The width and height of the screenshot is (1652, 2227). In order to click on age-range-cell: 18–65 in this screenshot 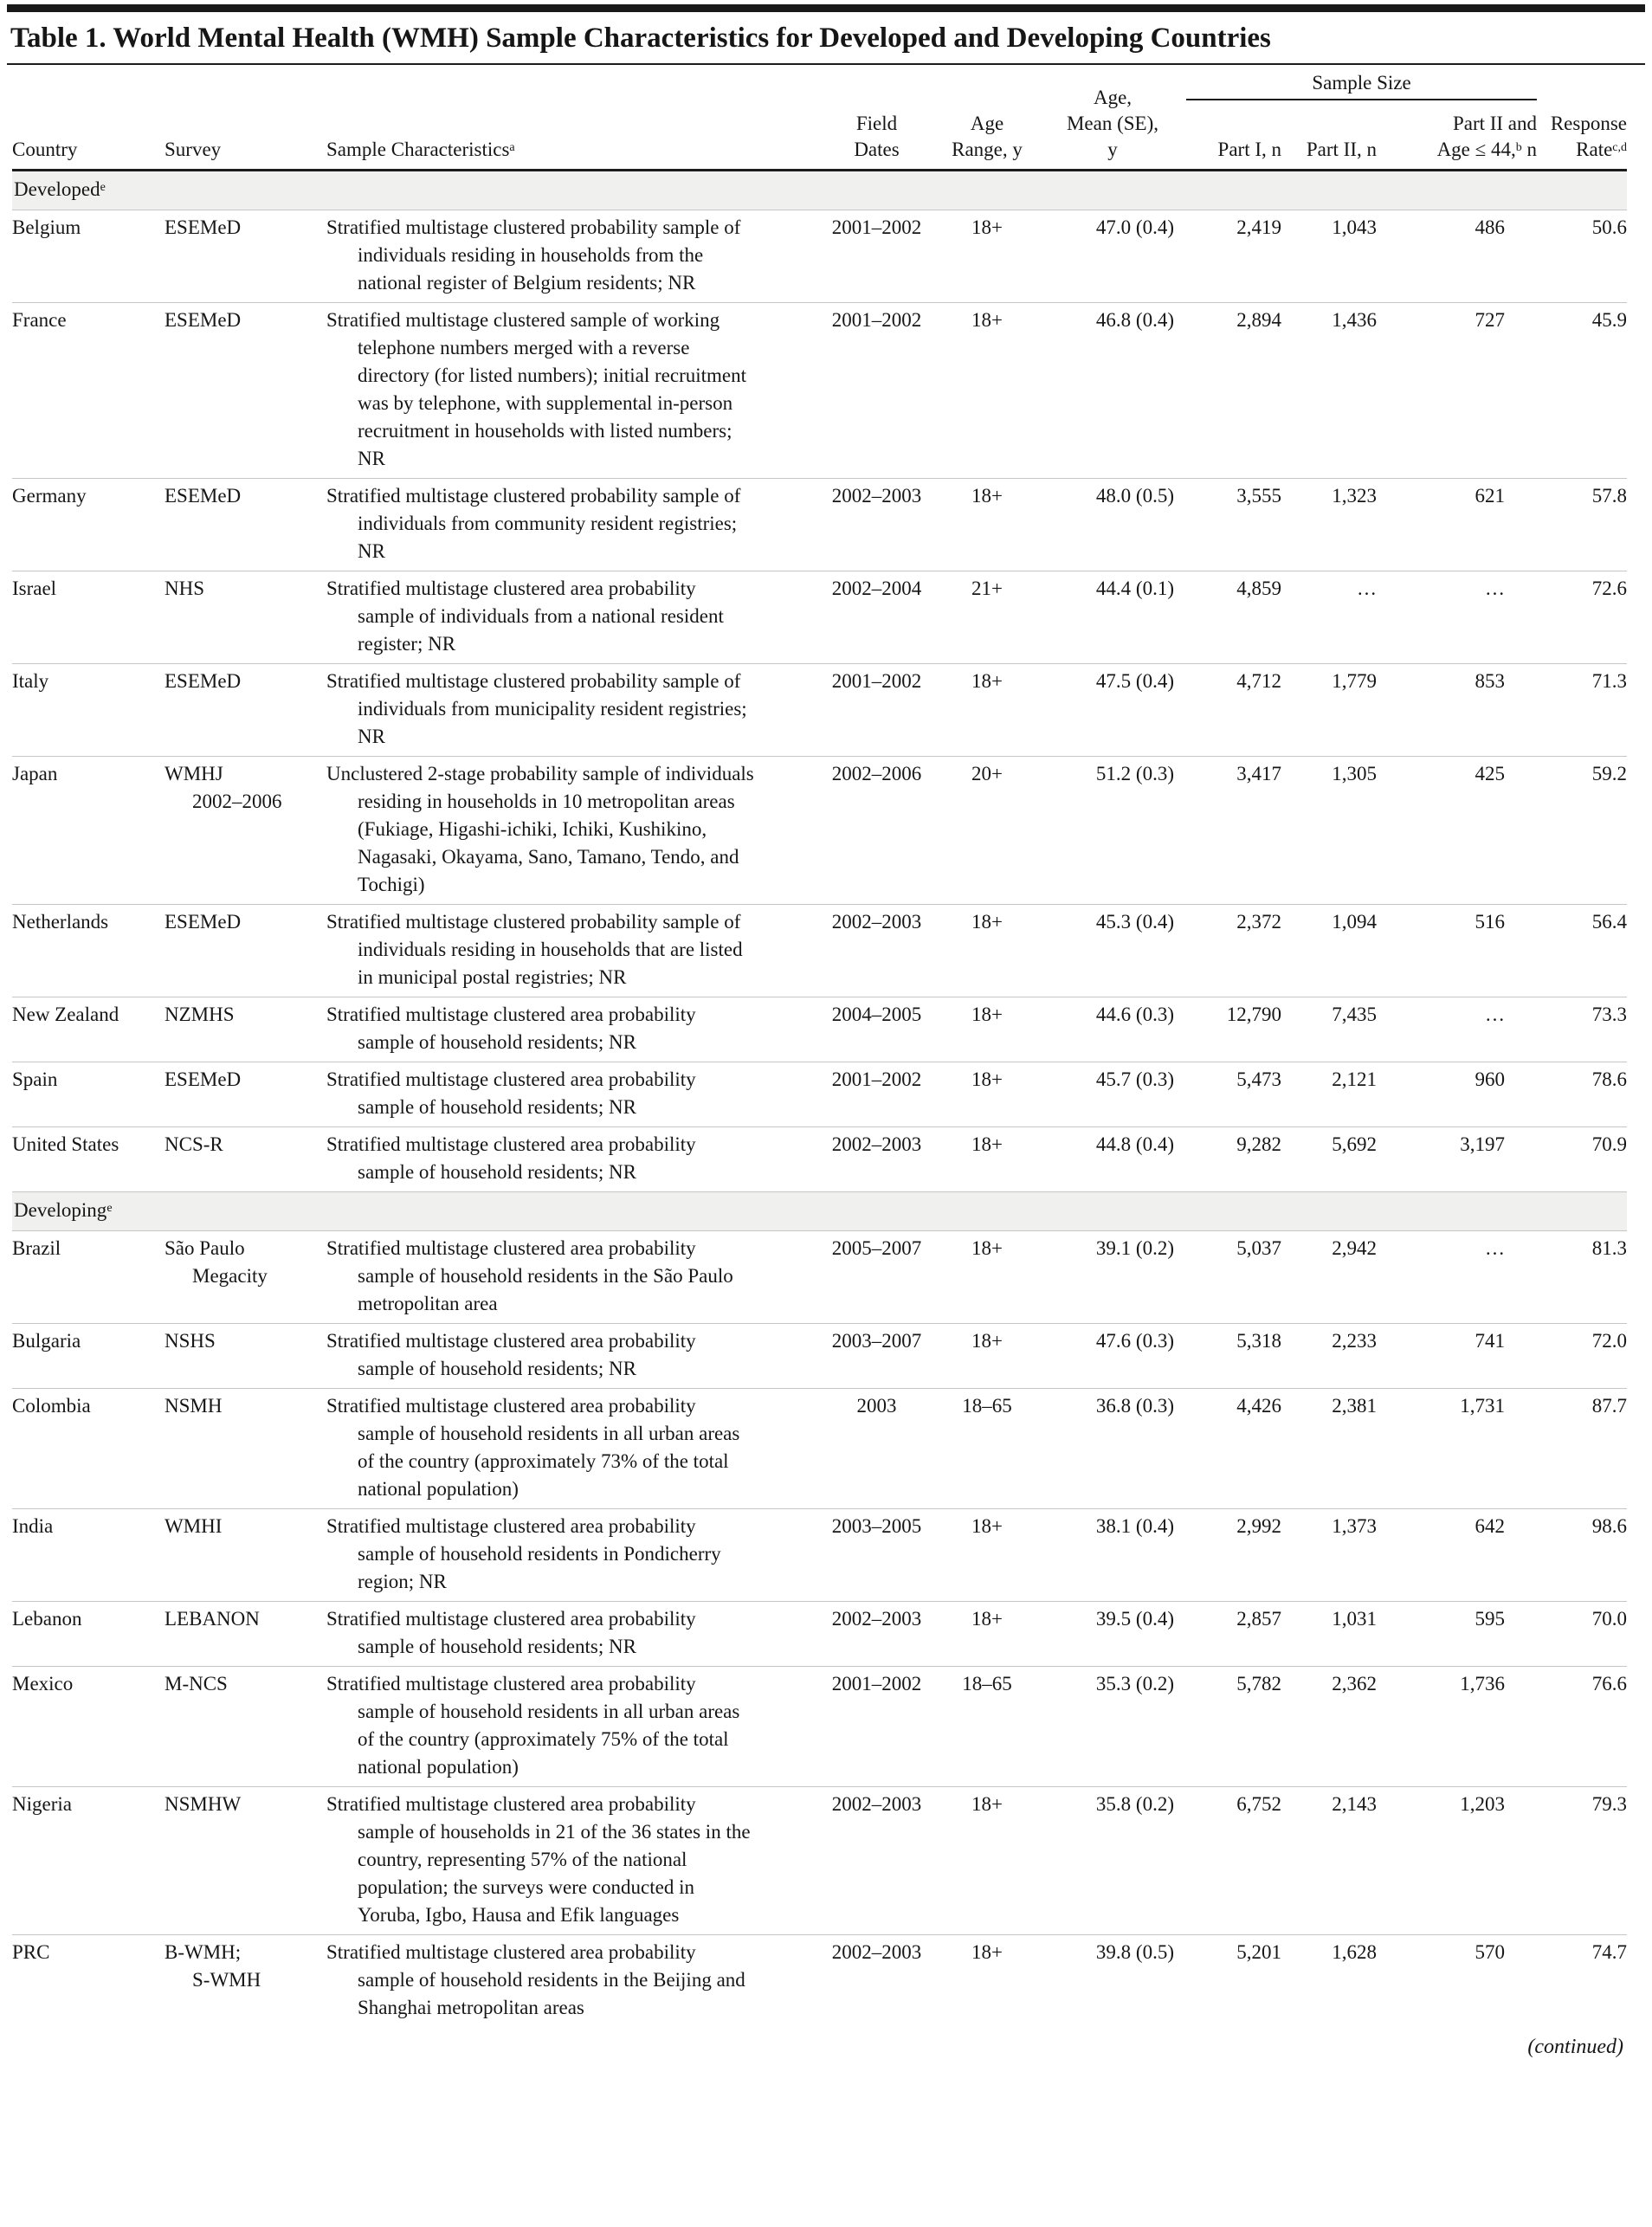, I will do `click(987, 1683)`.